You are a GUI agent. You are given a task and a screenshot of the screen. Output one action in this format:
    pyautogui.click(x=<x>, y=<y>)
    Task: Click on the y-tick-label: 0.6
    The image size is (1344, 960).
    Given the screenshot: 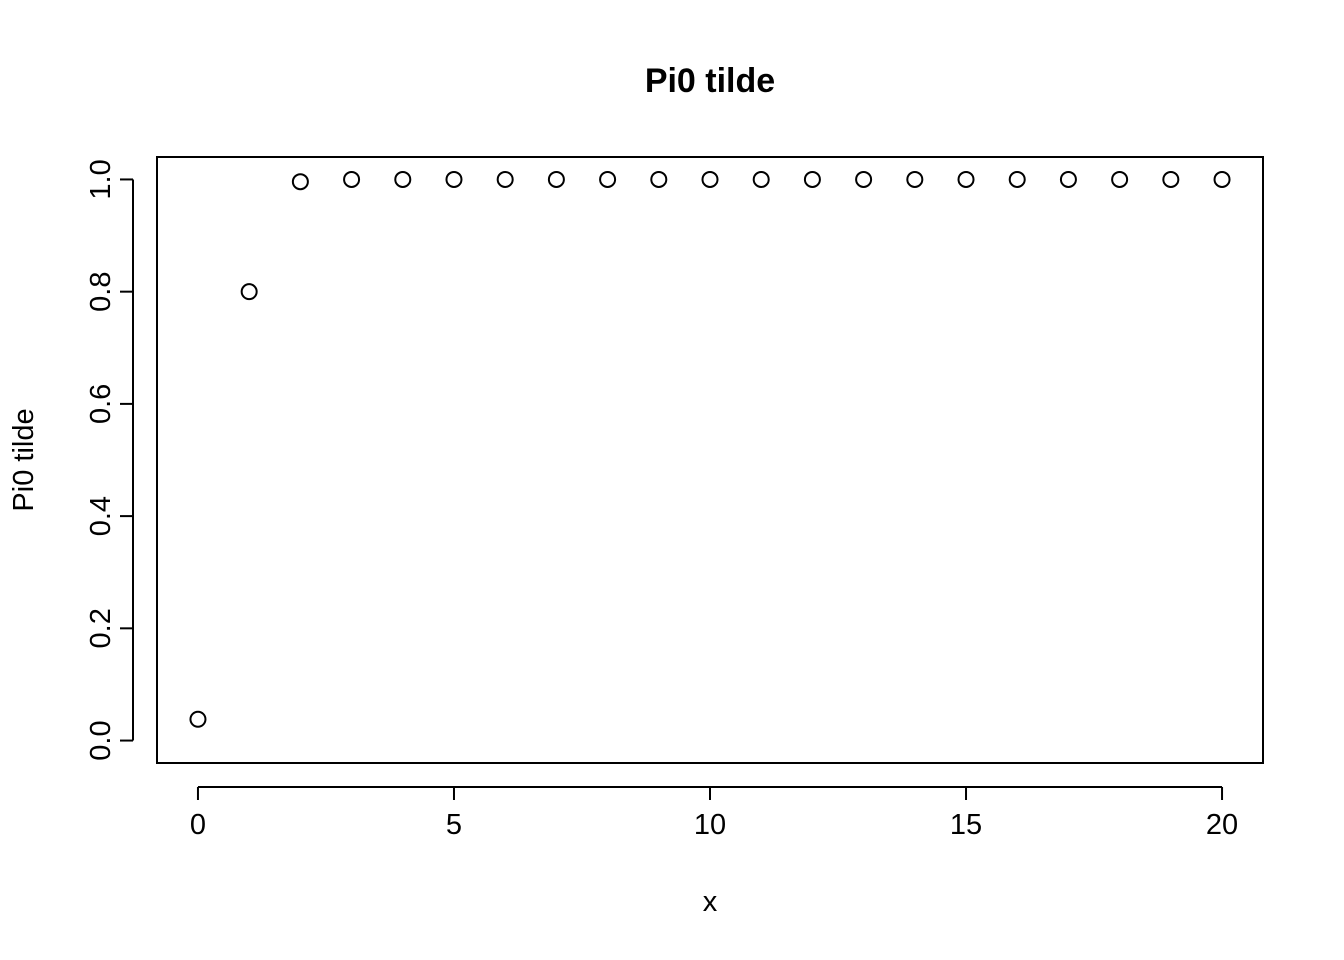 What is the action you would take?
    pyautogui.click(x=101, y=404)
    